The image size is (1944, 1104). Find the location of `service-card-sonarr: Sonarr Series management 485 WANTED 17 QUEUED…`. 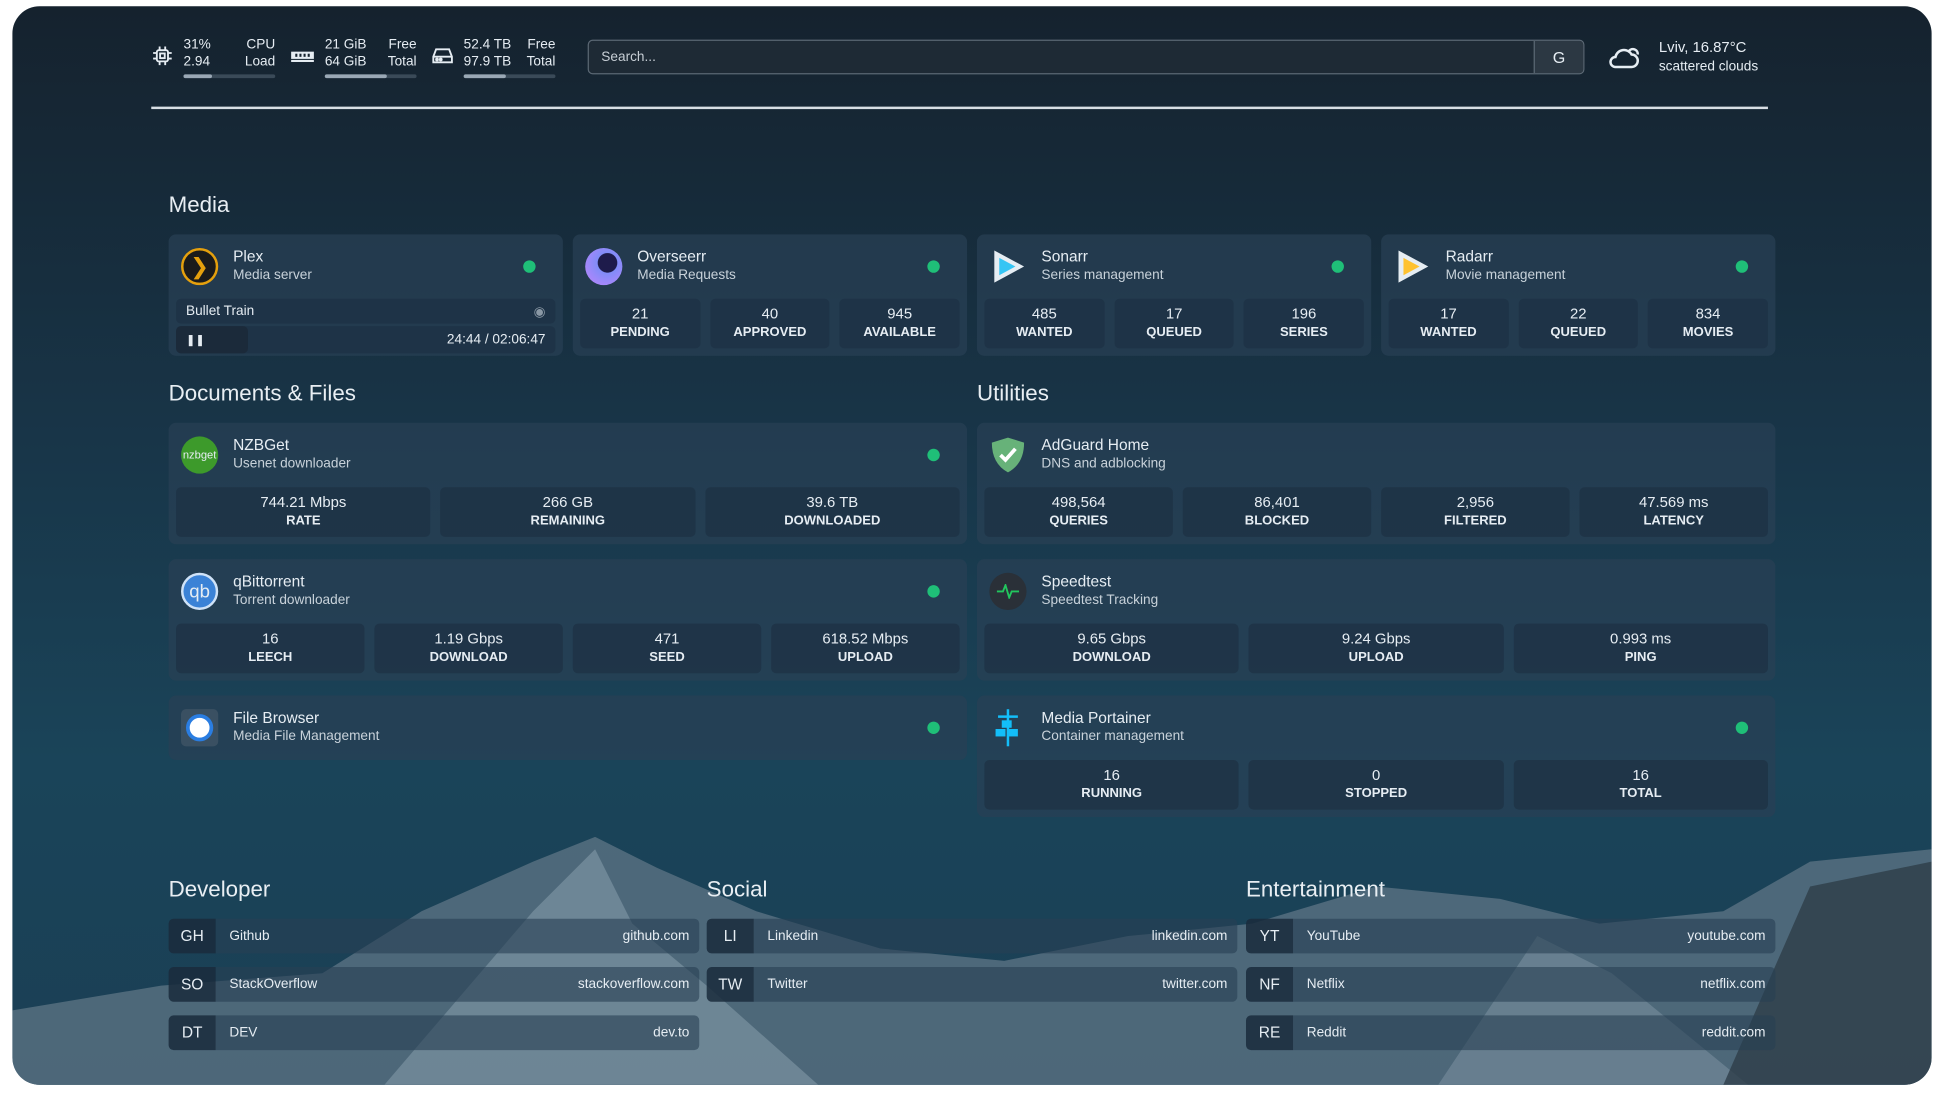

service-card-sonarr: Sonarr Series management 485 WANTED 17 QUEUED… is located at coordinates (1174, 295).